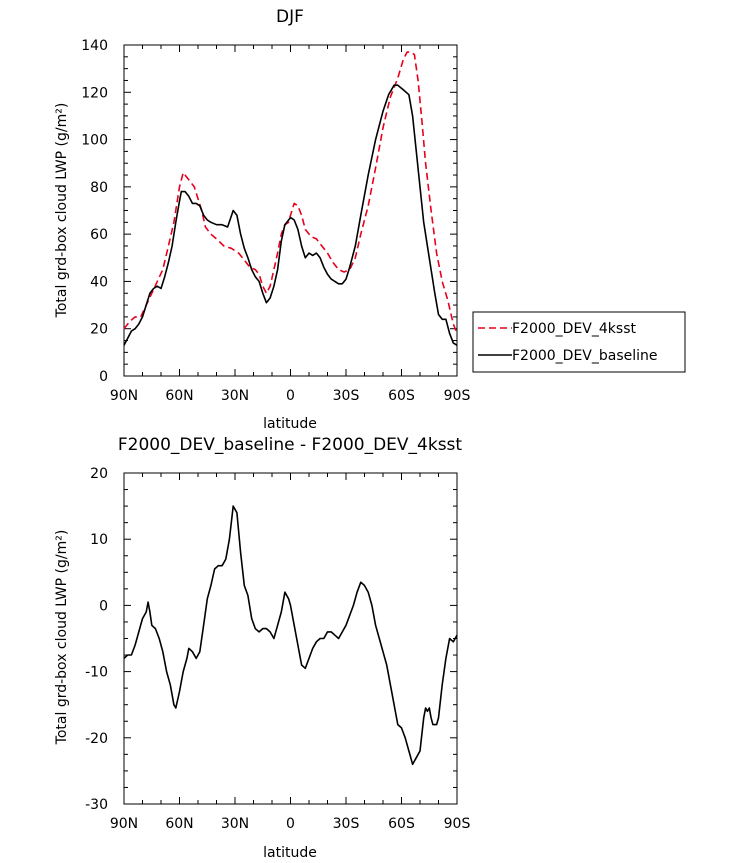 The height and width of the screenshot is (863, 733). I want to click on chart-title: DJF, so click(290, 17).